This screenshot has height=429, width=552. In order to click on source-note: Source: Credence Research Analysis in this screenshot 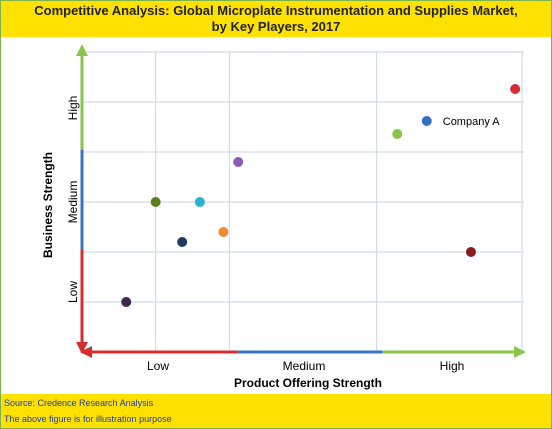, I will do `click(79, 403)`.